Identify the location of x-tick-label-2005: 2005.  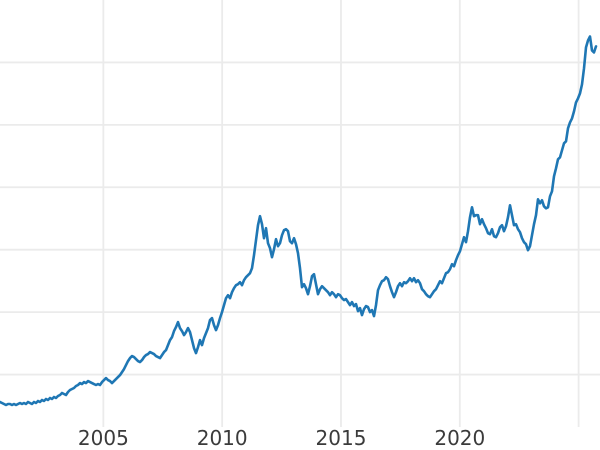
(103, 438).